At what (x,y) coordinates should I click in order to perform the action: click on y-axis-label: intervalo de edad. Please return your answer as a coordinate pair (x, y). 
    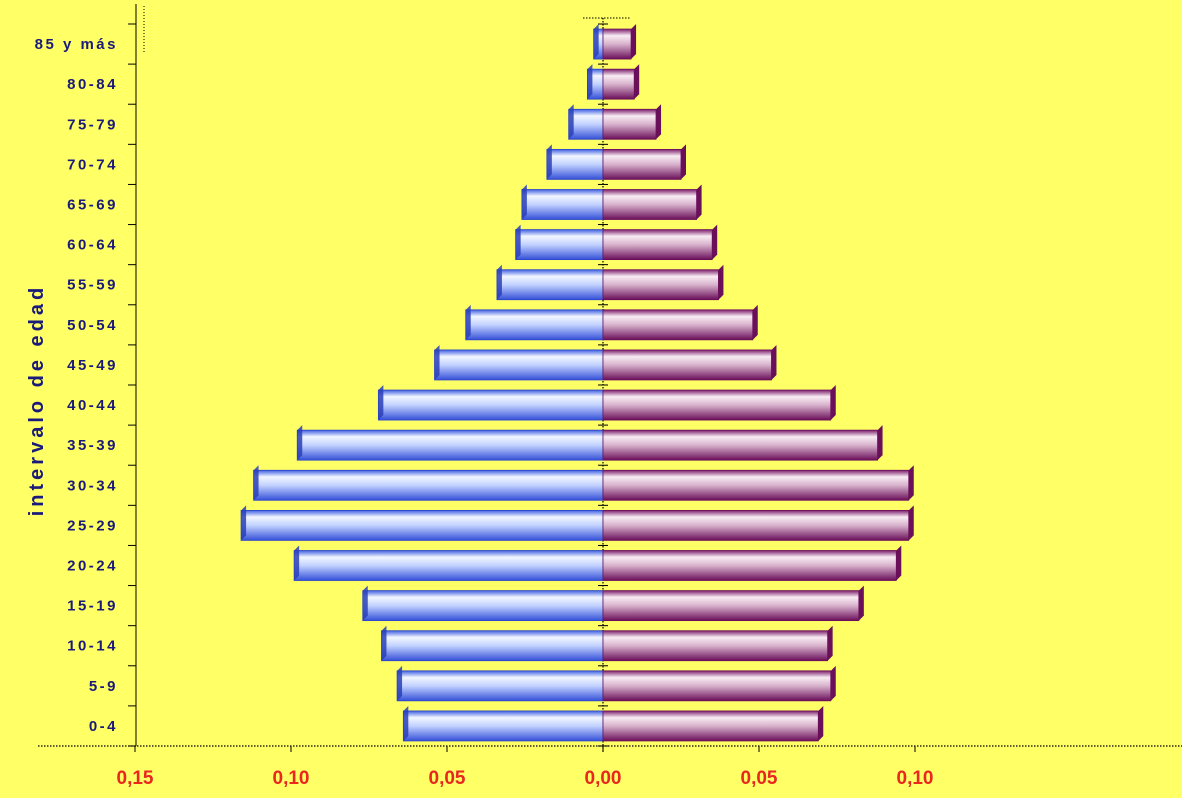
    Looking at the image, I should click on (37, 400).